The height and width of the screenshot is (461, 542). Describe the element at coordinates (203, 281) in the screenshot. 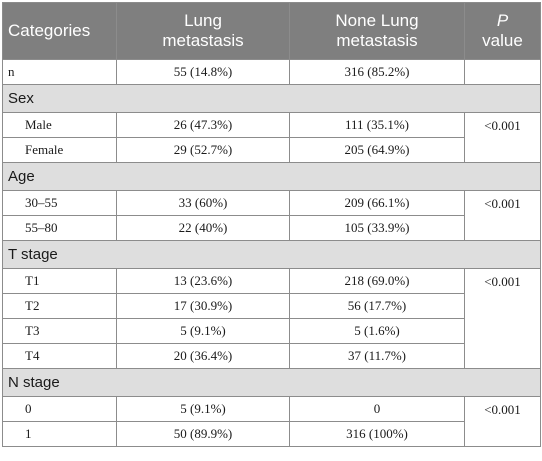

I see `lung-metastasis-value: 13 (23.6%)` at that location.